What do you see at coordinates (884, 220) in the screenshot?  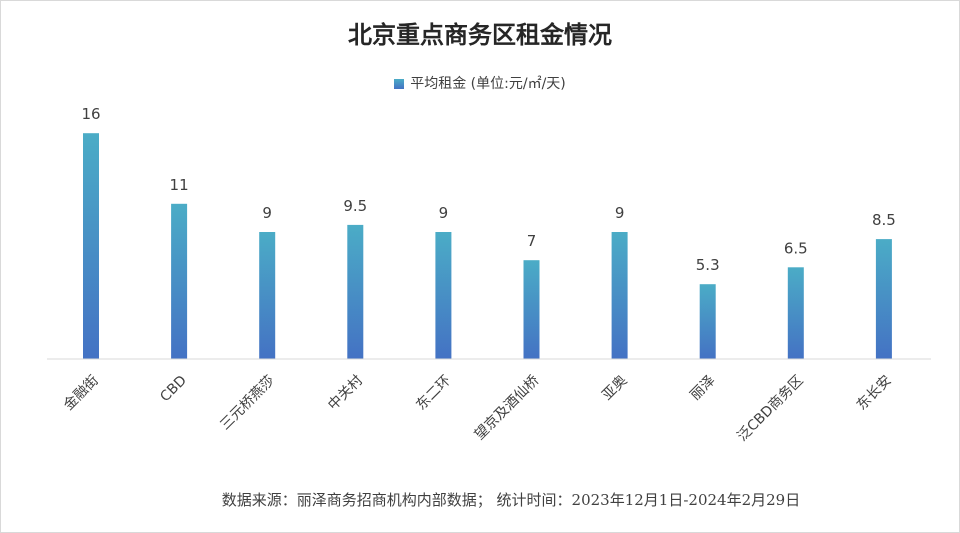 I see `data-label-9: 8.5` at bounding box center [884, 220].